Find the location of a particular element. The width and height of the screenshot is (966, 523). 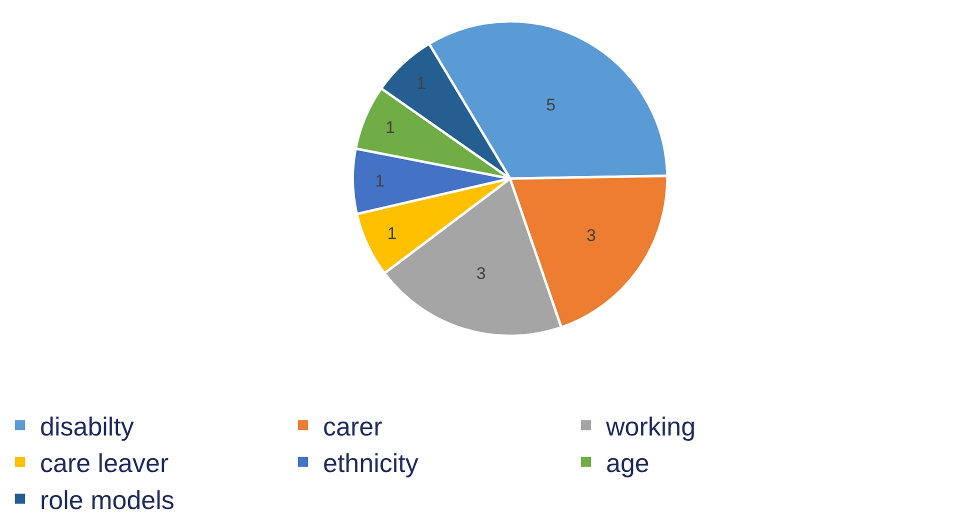

legend-label: carer is located at coordinates (353, 426).